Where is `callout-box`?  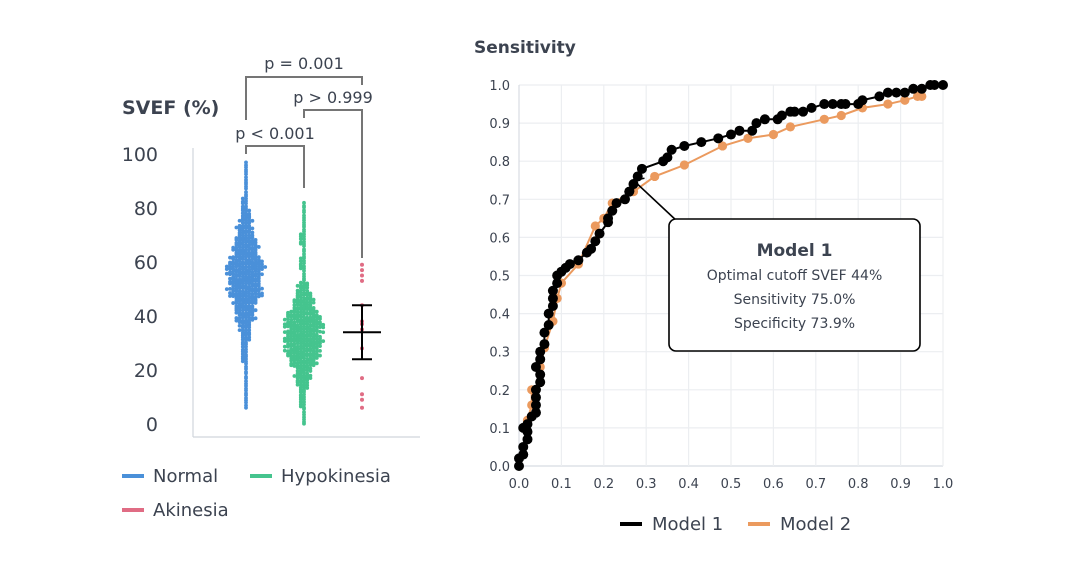 callout-box is located at coordinates (794, 285).